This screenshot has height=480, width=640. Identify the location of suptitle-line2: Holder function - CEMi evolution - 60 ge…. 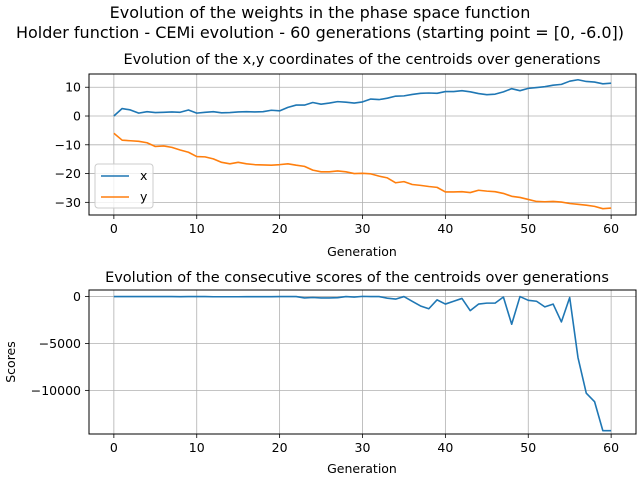
(320, 32).